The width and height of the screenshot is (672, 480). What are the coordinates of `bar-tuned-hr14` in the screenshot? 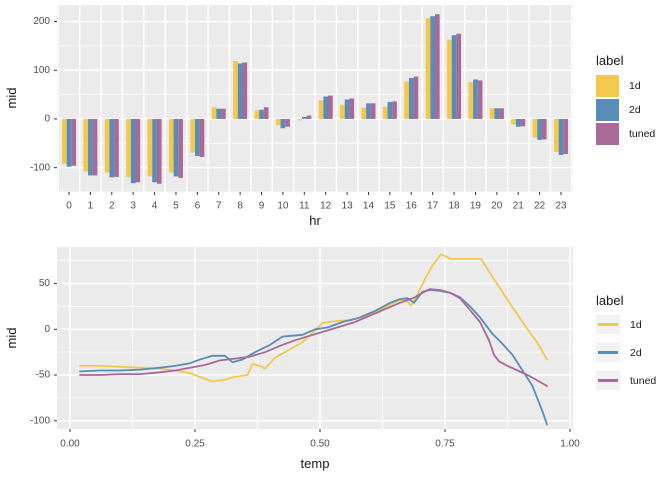 It's located at (373, 111).